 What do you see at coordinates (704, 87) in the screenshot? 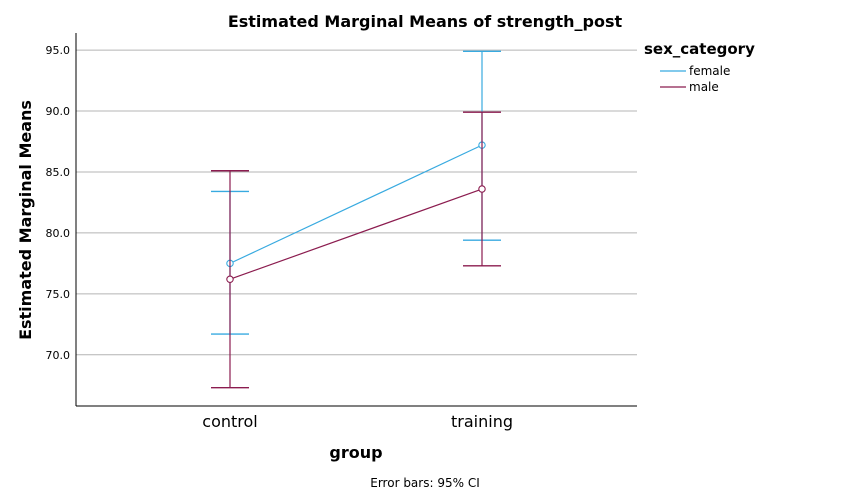
I see `legend-label: male` at bounding box center [704, 87].